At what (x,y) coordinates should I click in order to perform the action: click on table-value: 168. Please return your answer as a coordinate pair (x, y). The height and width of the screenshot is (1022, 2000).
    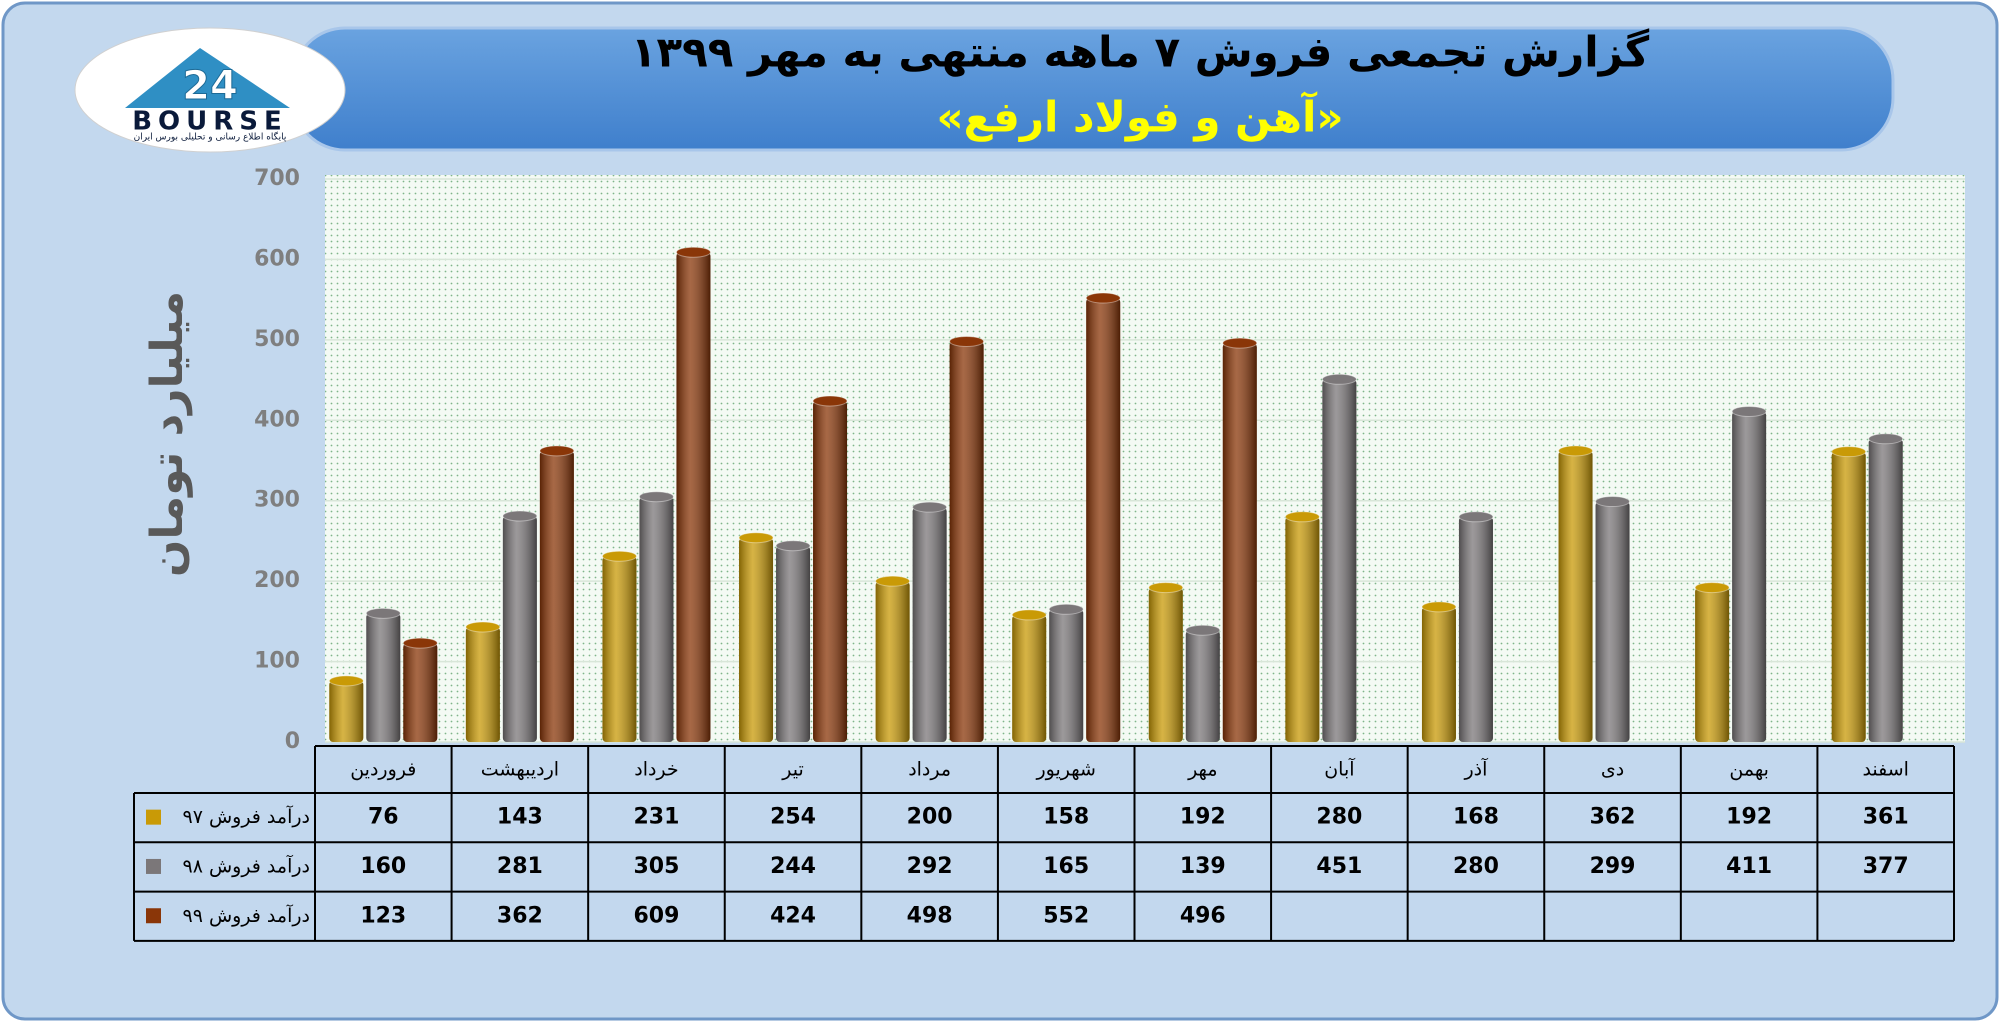
    Looking at the image, I should click on (1476, 817).